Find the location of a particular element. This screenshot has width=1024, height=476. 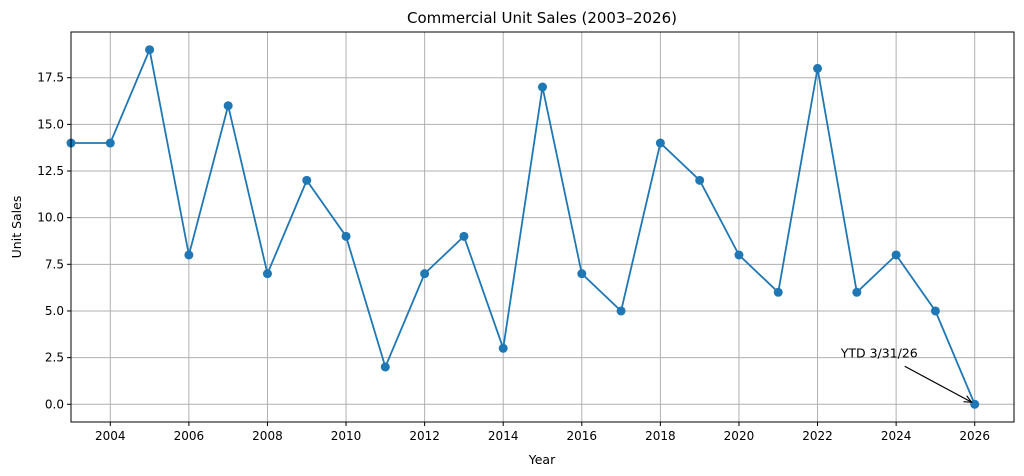

y-tick-label: 10.0 is located at coordinates (50, 218).